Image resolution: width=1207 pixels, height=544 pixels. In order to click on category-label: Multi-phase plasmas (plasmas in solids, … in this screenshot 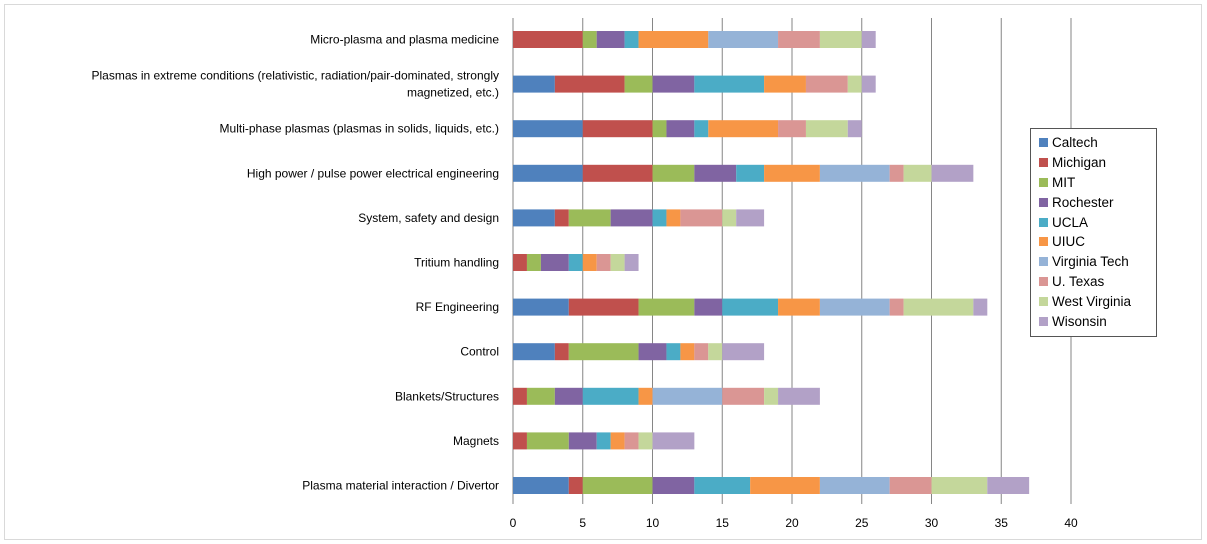, I will do `click(359, 129)`.